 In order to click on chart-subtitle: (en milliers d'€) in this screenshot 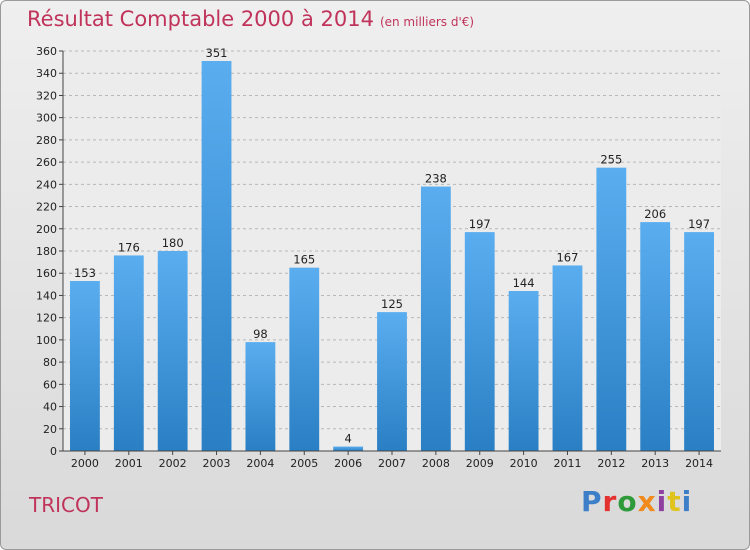, I will do `click(427, 22)`.